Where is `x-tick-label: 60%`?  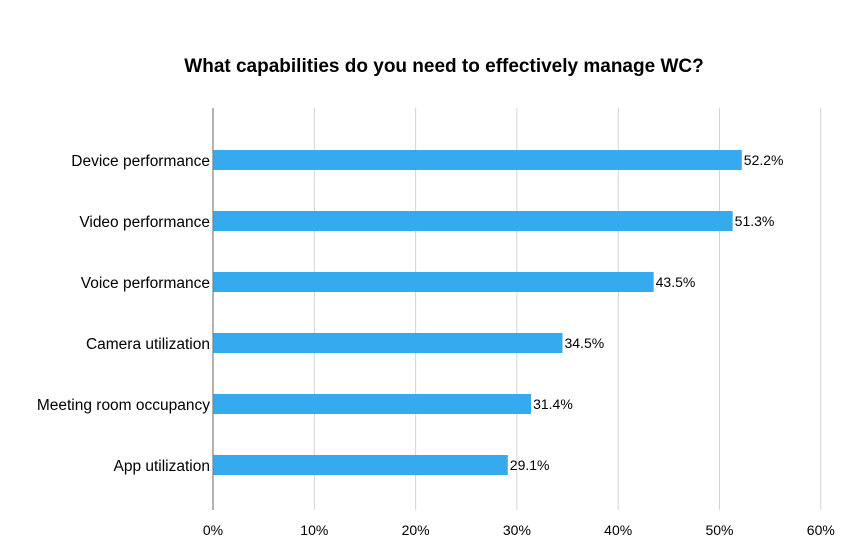 x-tick-label: 60% is located at coordinates (821, 530).